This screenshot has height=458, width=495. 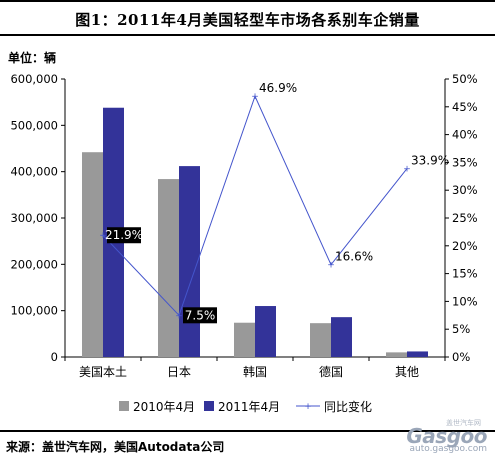 What do you see at coordinates (32, 58) in the screenshot?
I see `unit-label: 单位：辆` at bounding box center [32, 58].